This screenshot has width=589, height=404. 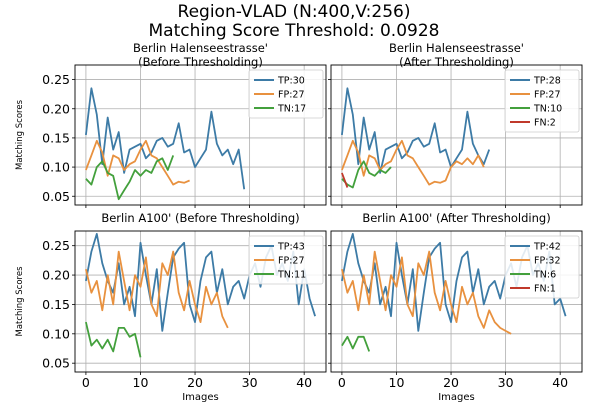 I want to click on legend-label: TP:43, so click(x=291, y=247).